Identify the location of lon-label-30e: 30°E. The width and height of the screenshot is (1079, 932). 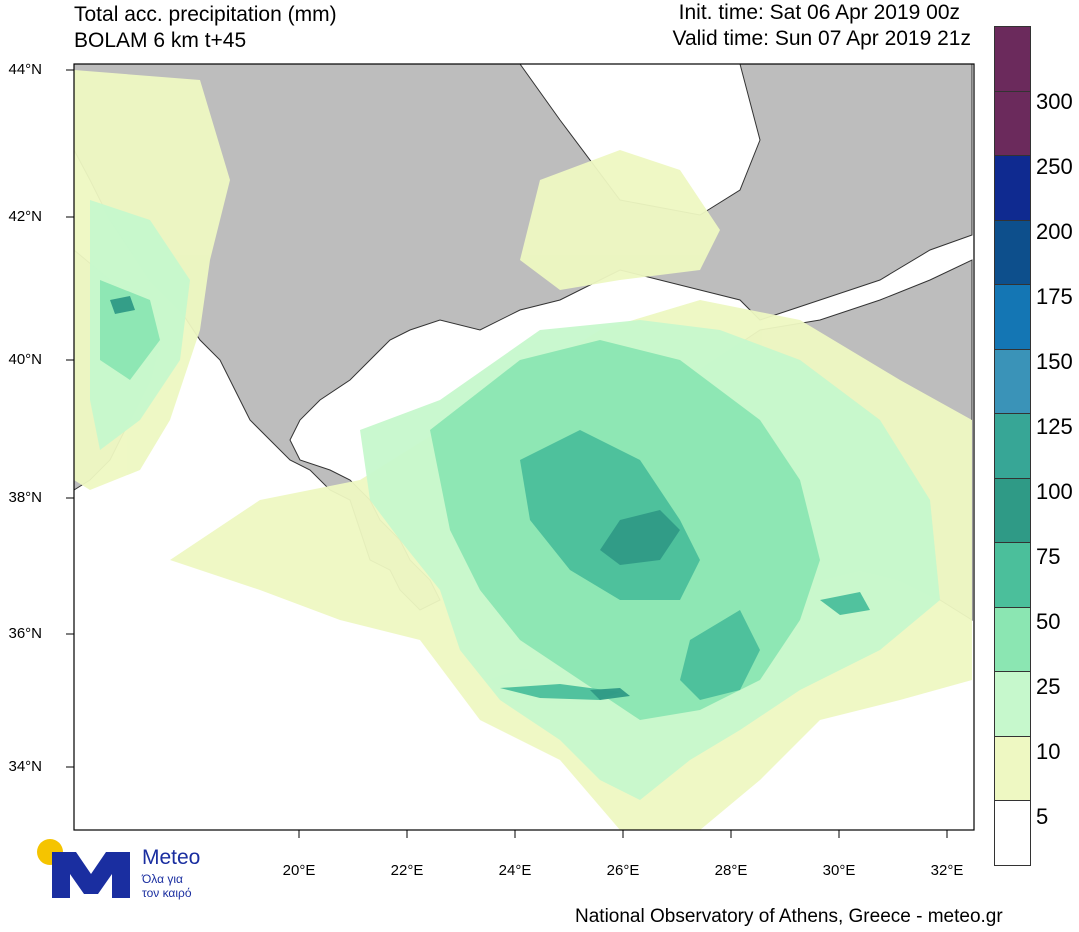
(839, 870).